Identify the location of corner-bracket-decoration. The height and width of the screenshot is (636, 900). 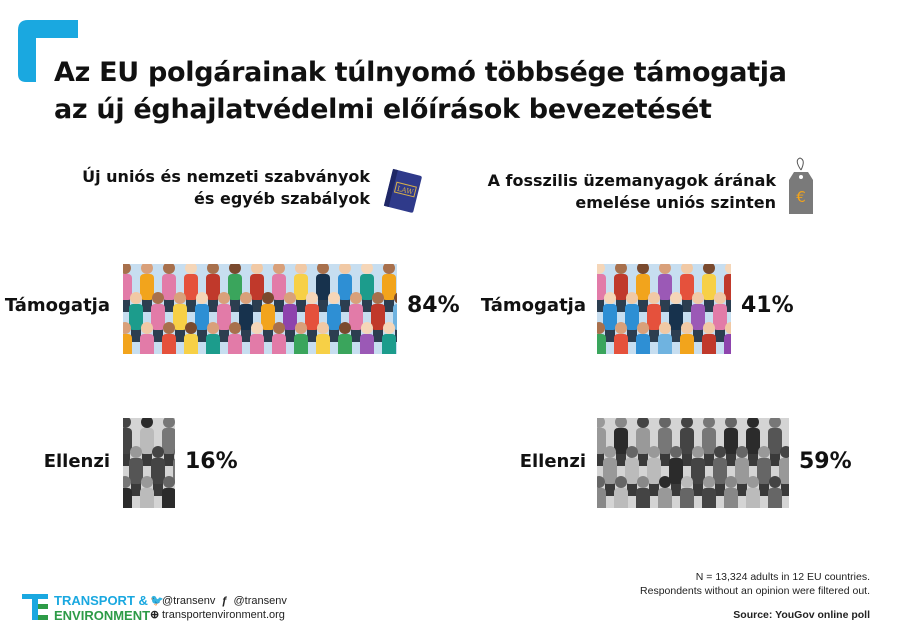
(48, 51).